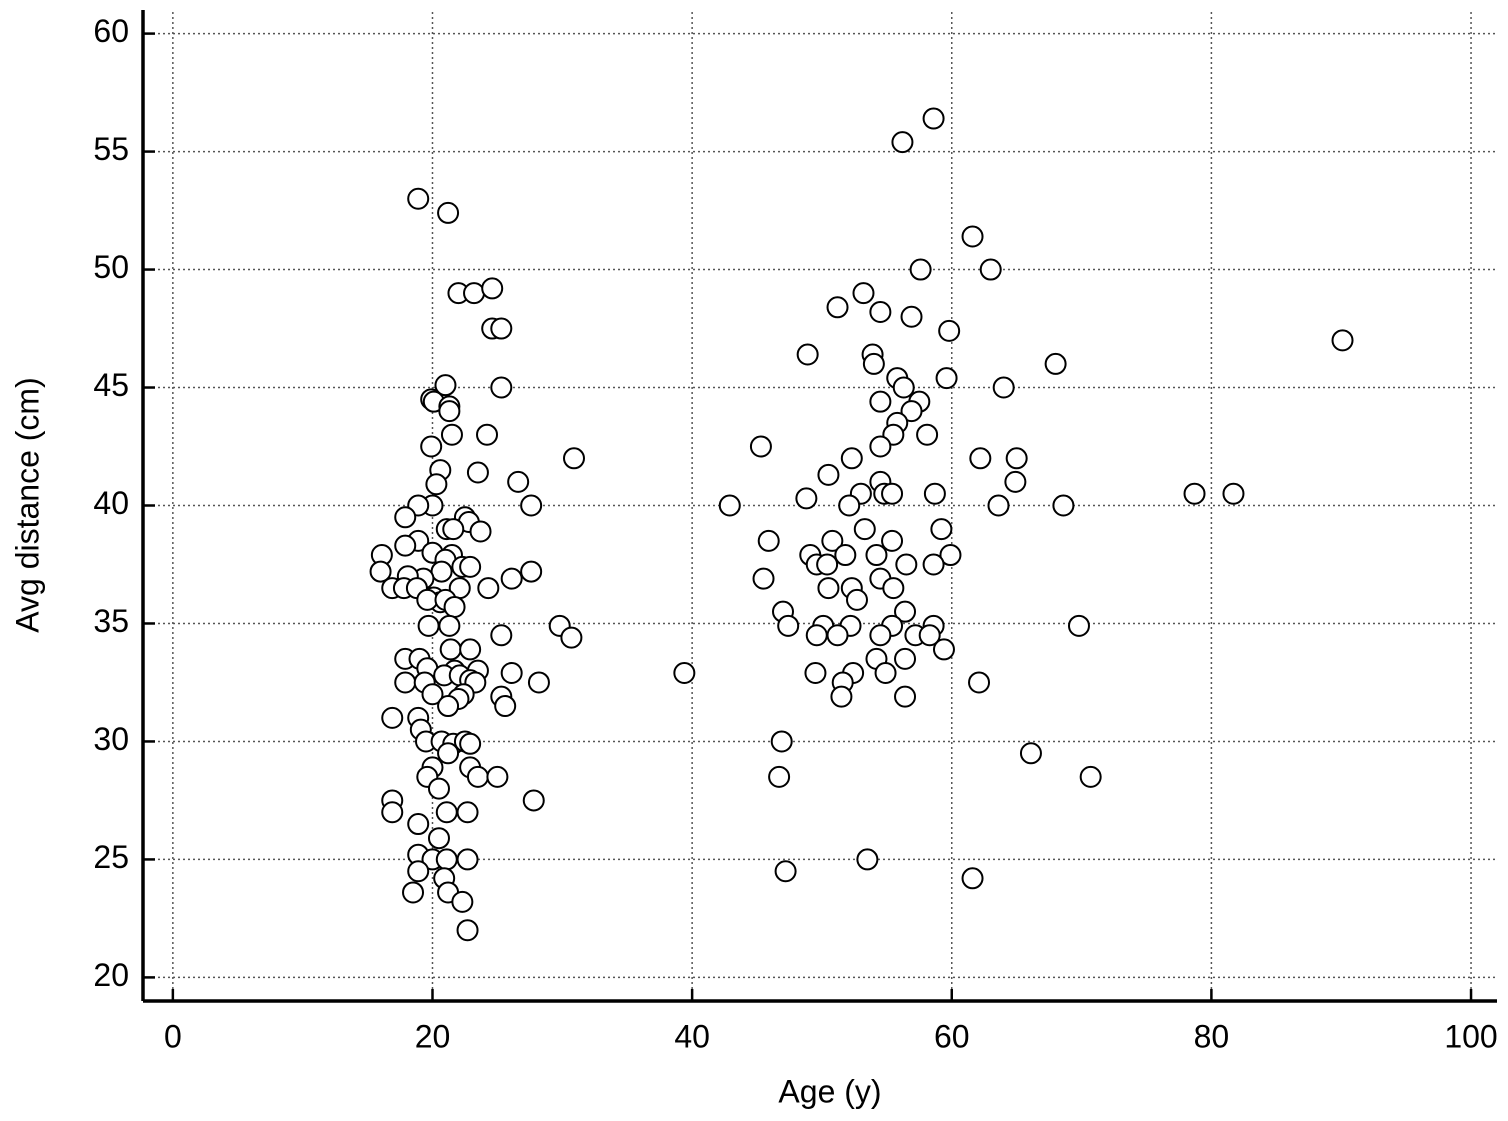 The image size is (1508, 1121). I want to click on y-tick-label: 50, so click(111, 267).